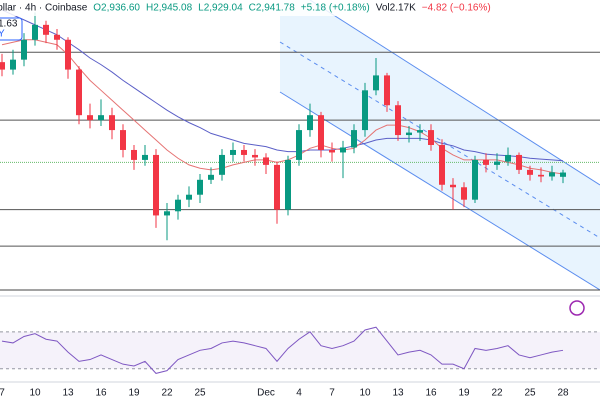  What do you see at coordinates (266, 393) in the screenshot?
I see `x-tick-label: Dec` at bounding box center [266, 393].